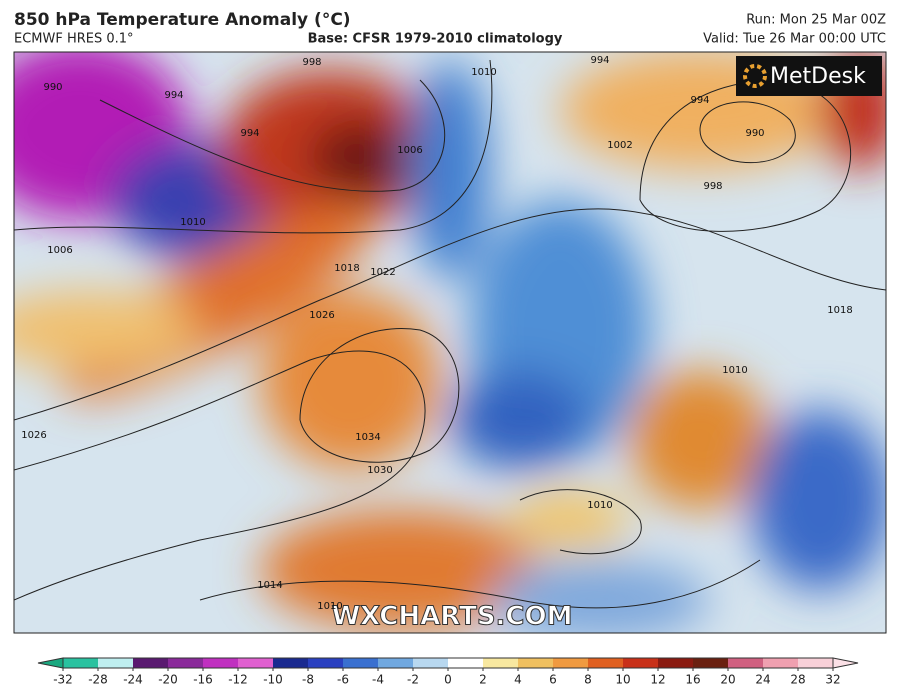 This screenshot has width=900, height=693. I want to click on model: ECMWF HRES 0.1°, so click(74, 39).